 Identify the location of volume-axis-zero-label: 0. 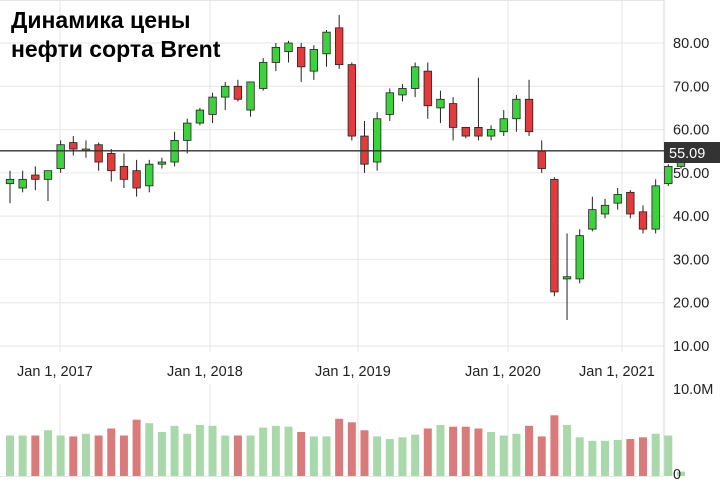
(677, 475).